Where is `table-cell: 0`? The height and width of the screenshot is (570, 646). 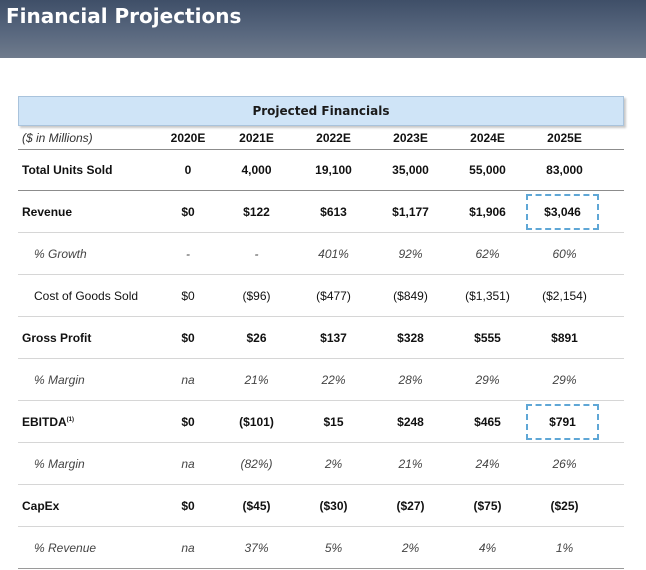 table-cell: 0 is located at coordinates (188, 170).